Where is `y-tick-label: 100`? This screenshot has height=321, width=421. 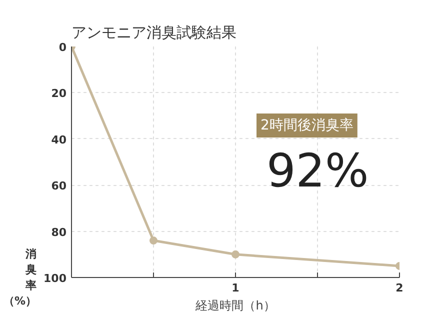 y-tick-label: 100 is located at coordinates (55, 278).